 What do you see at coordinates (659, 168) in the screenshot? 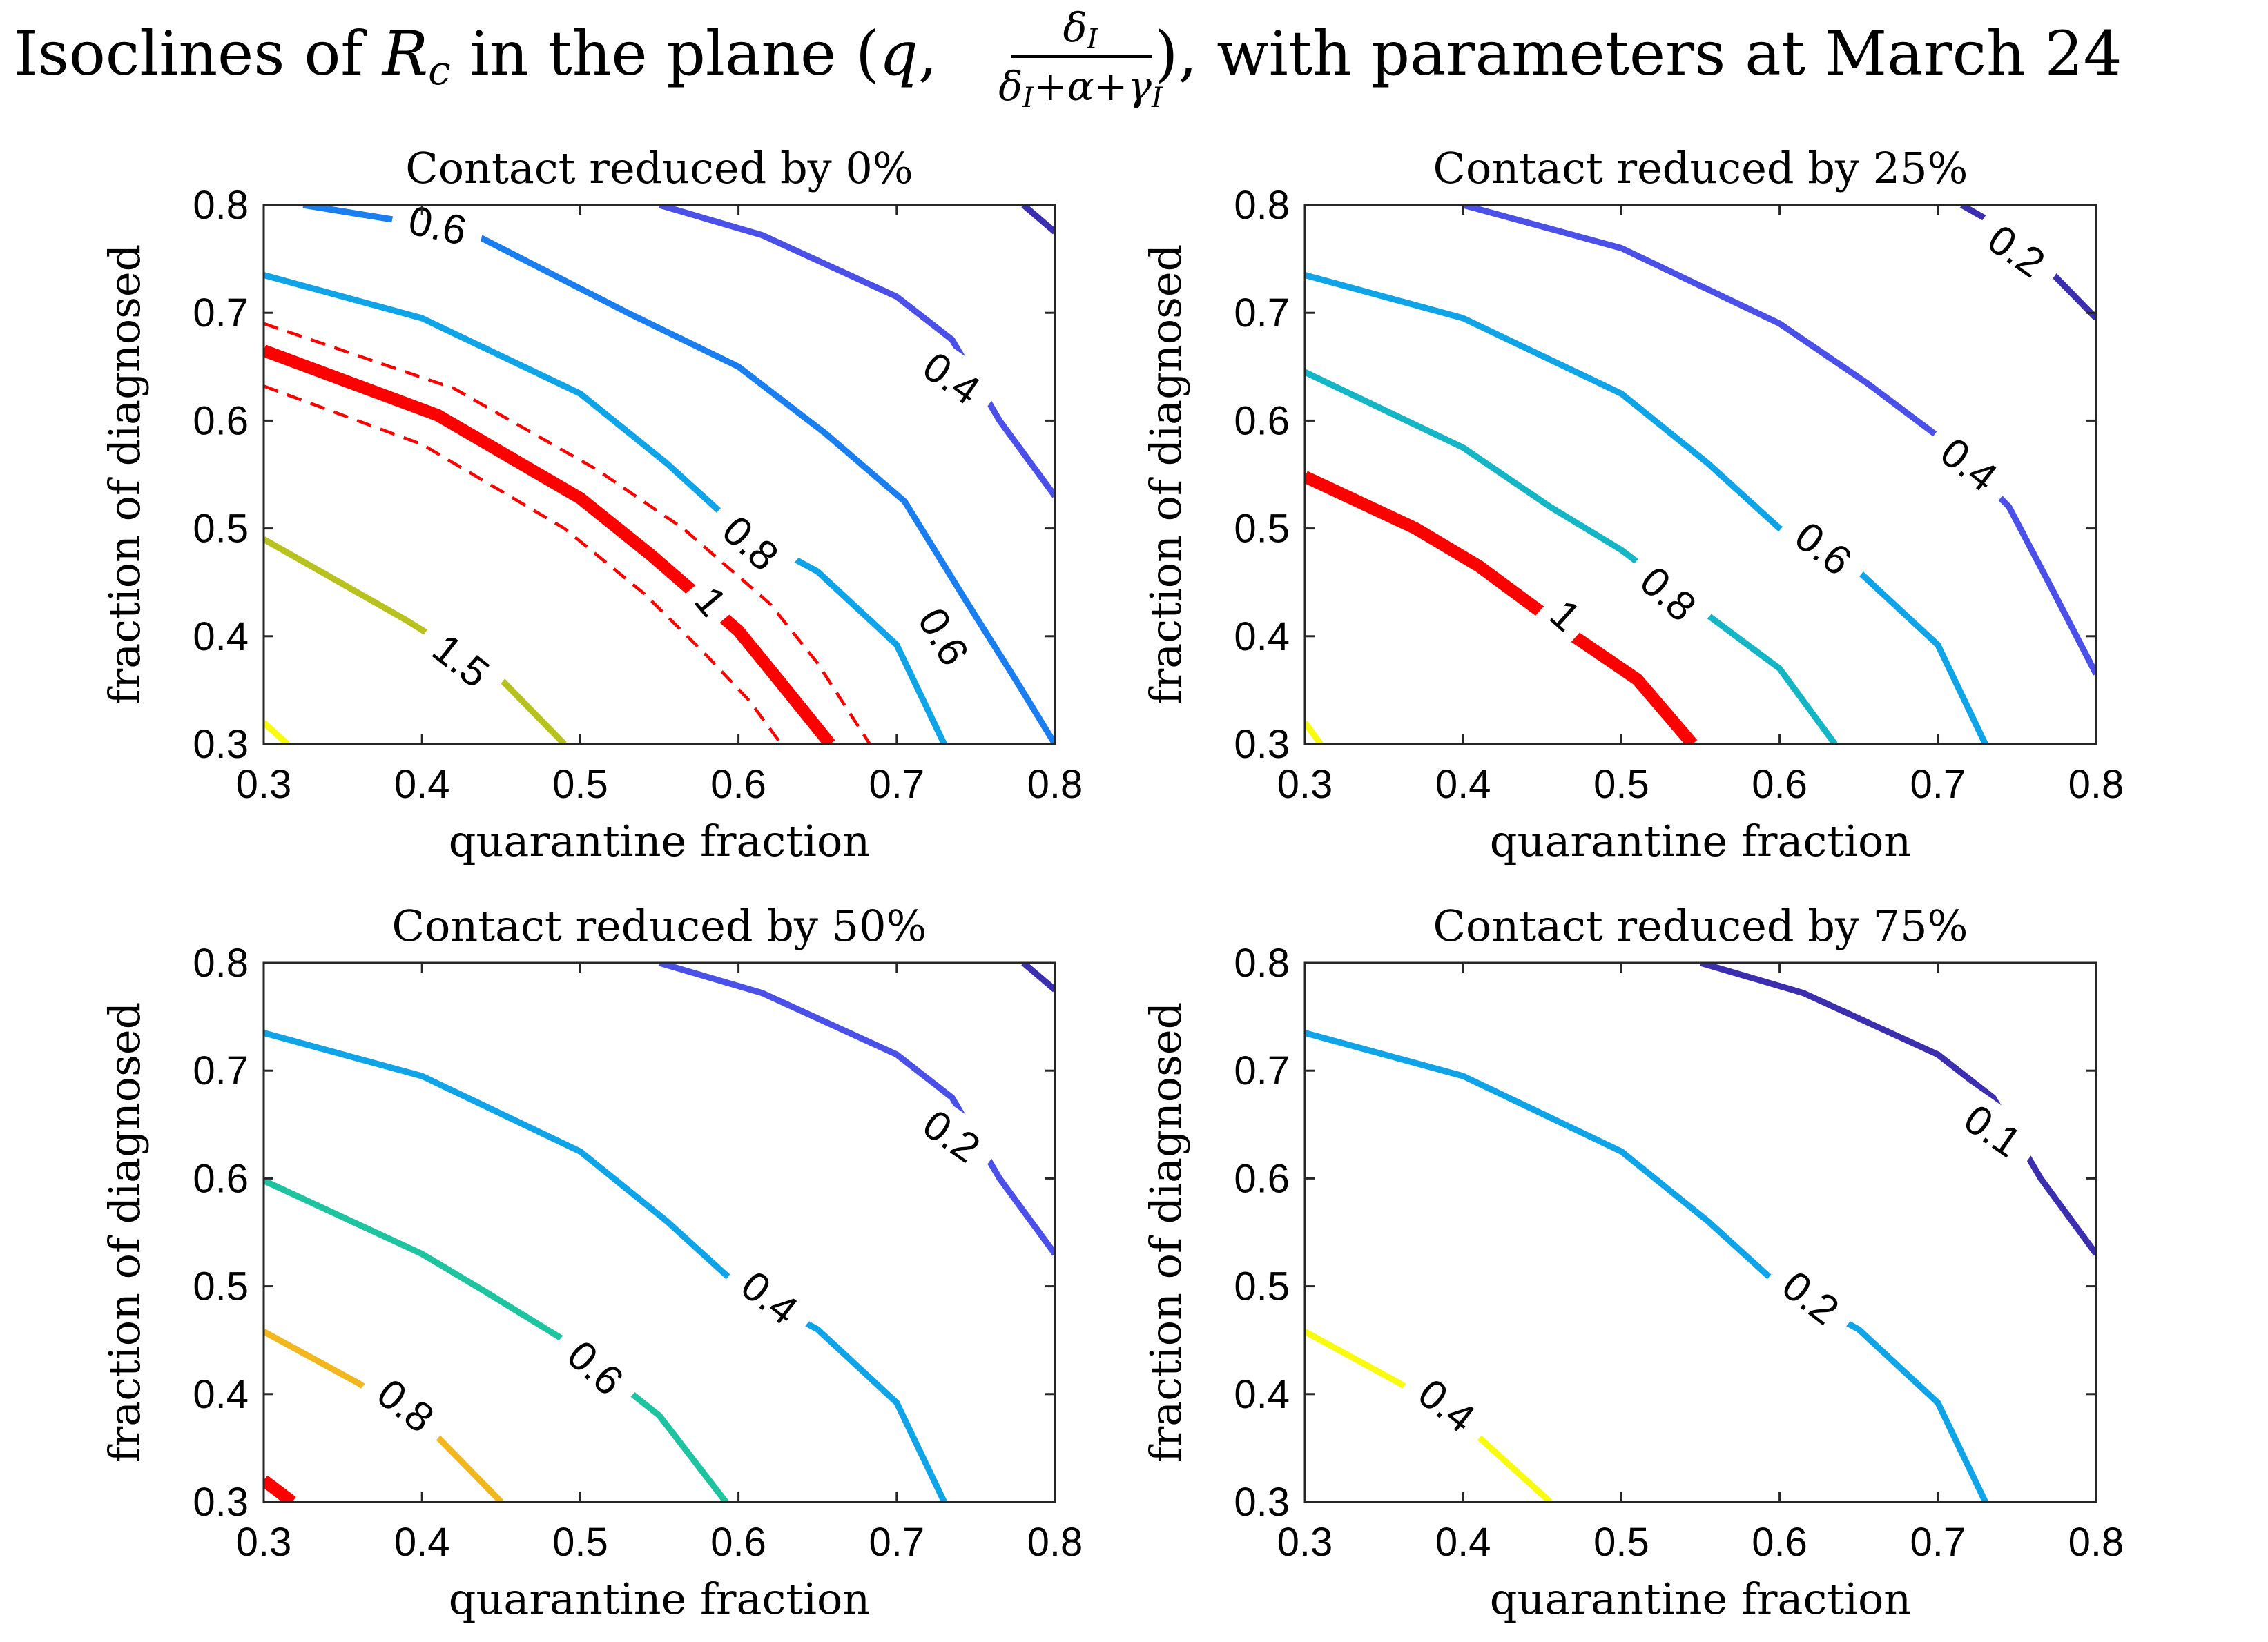
I see `subplot-title: Contact reduced by 0%` at bounding box center [659, 168].